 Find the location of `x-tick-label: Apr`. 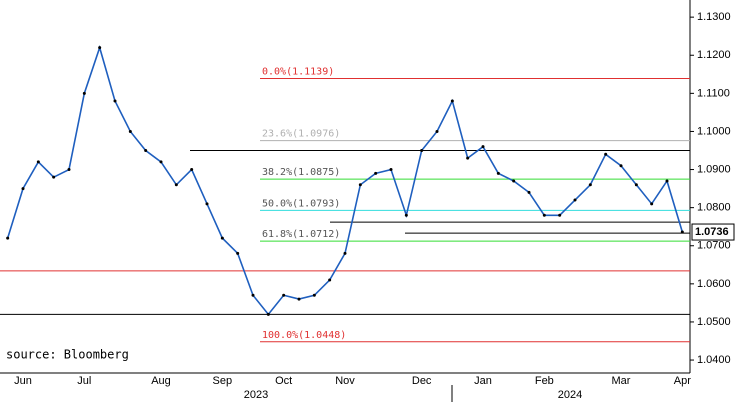

x-tick-label: Apr is located at coordinates (682, 381).